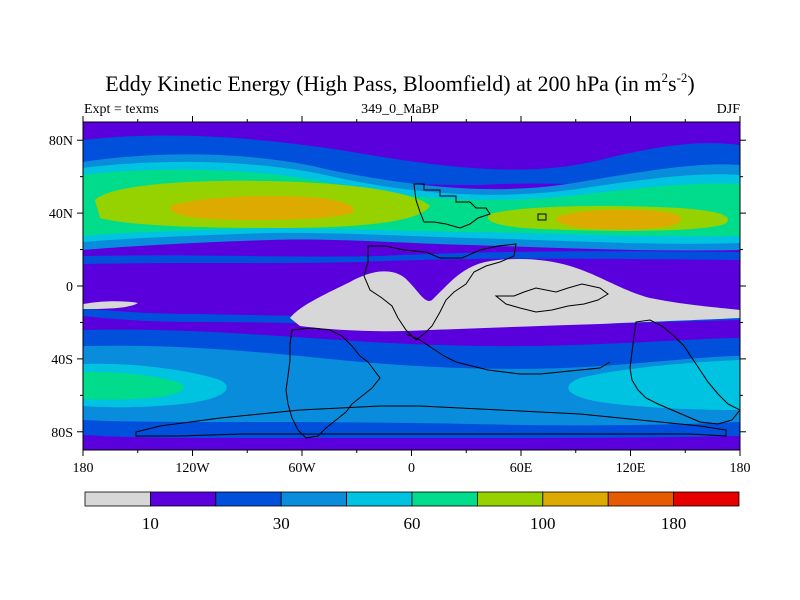 The image size is (800, 600). Describe the element at coordinates (618, 219) in the screenshot. I see `contour-nh-pacific-core` at that location.